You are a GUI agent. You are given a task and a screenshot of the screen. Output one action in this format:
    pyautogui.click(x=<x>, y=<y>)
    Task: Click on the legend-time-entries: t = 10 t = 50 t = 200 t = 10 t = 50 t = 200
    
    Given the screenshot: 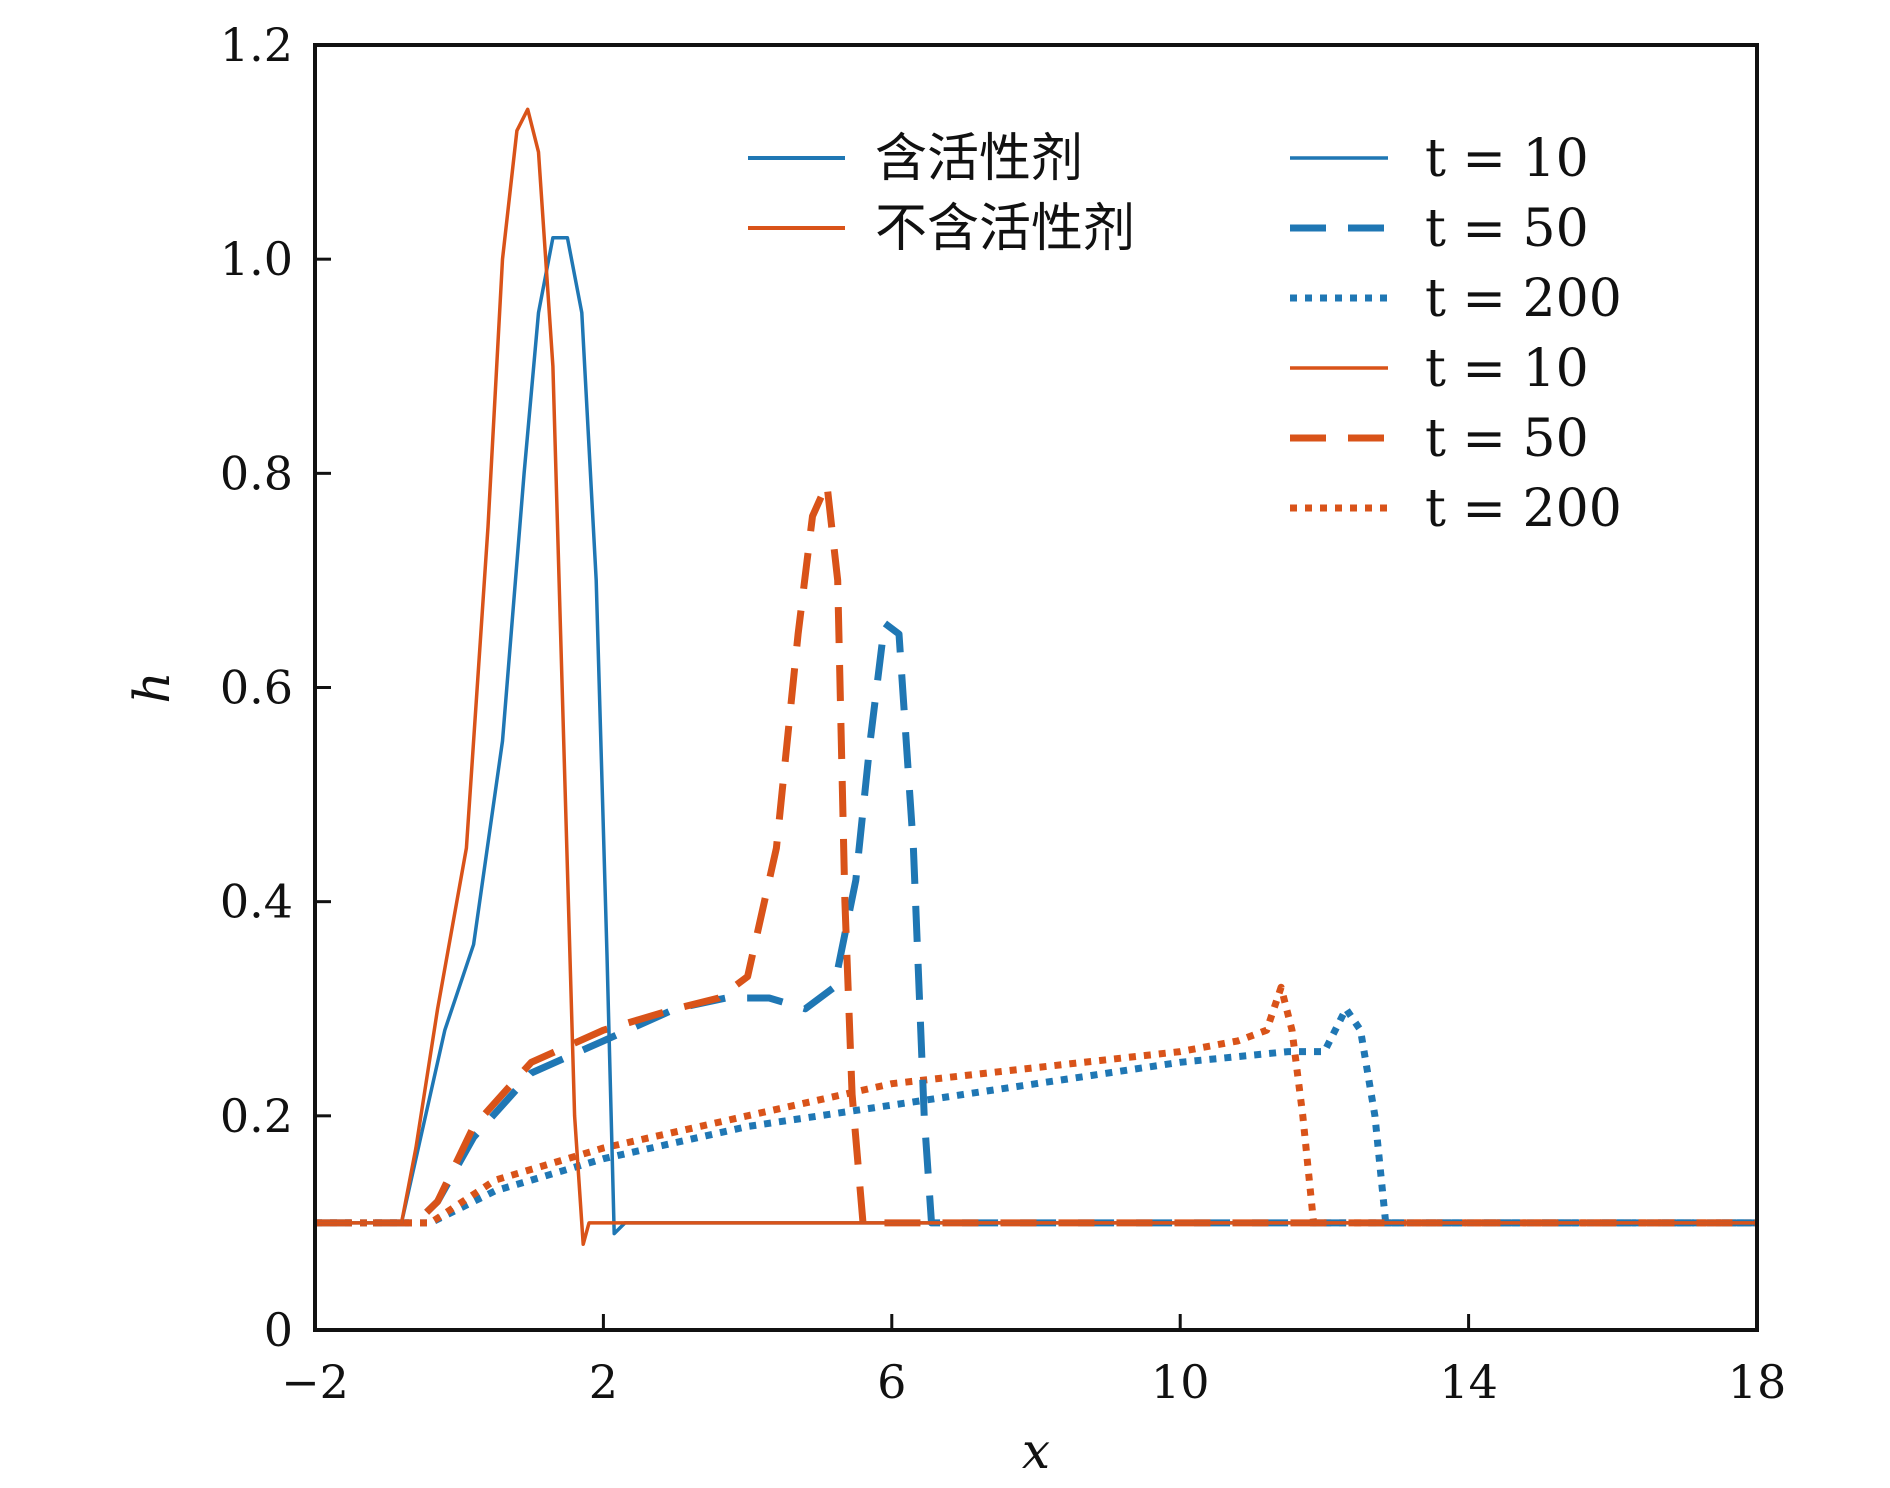 What is the action you would take?
    pyautogui.click(x=1456, y=334)
    